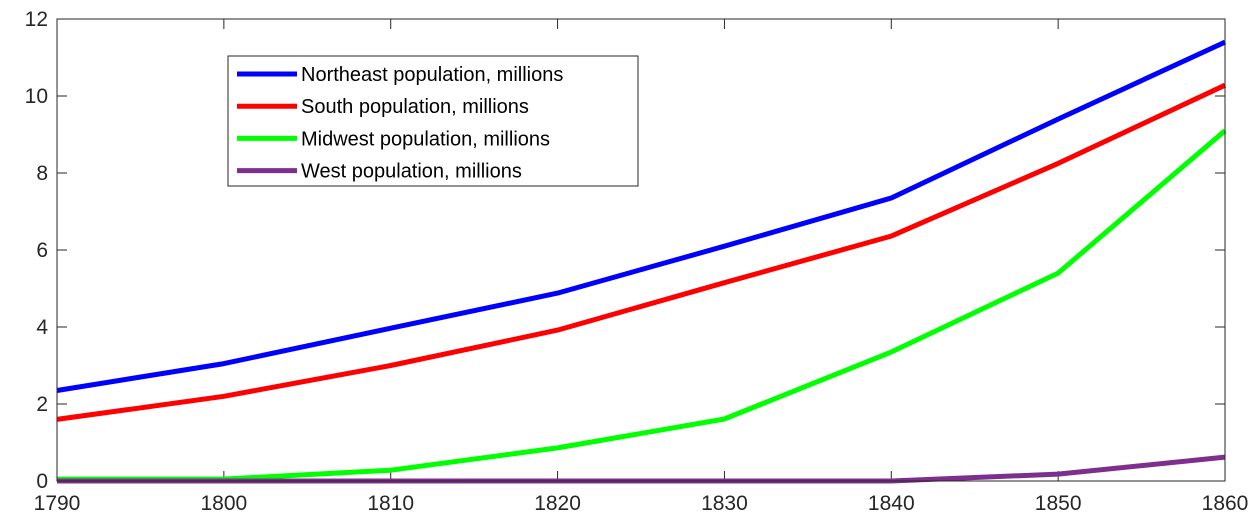 Image resolution: width=1254 pixels, height=521 pixels. Describe the element at coordinates (724, 503) in the screenshot. I see `x-tick-label: 1830` at that location.